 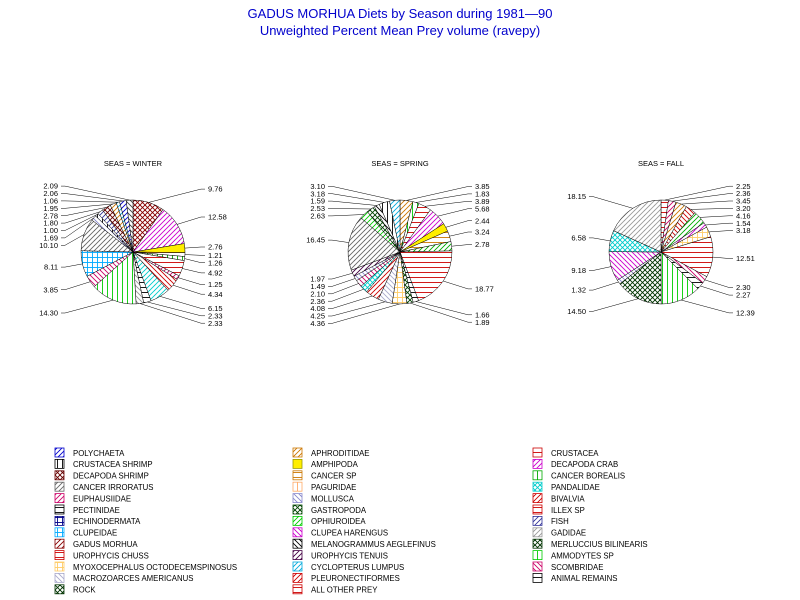 What do you see at coordinates (582, 555) in the screenshot?
I see `legend-label: AMMODYTES SP` at bounding box center [582, 555].